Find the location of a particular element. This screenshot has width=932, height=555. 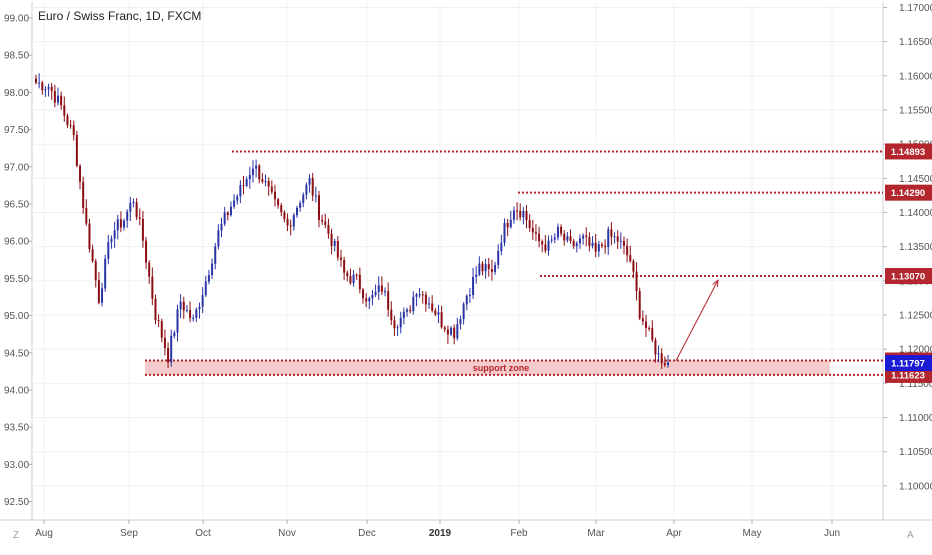

left-axis-tick-label: 95.50 is located at coordinates (16, 279).